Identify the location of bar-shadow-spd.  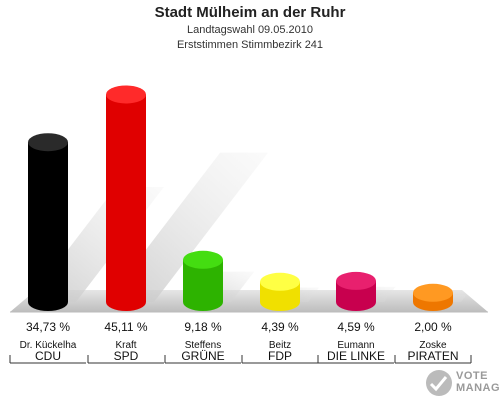
(187, 227).